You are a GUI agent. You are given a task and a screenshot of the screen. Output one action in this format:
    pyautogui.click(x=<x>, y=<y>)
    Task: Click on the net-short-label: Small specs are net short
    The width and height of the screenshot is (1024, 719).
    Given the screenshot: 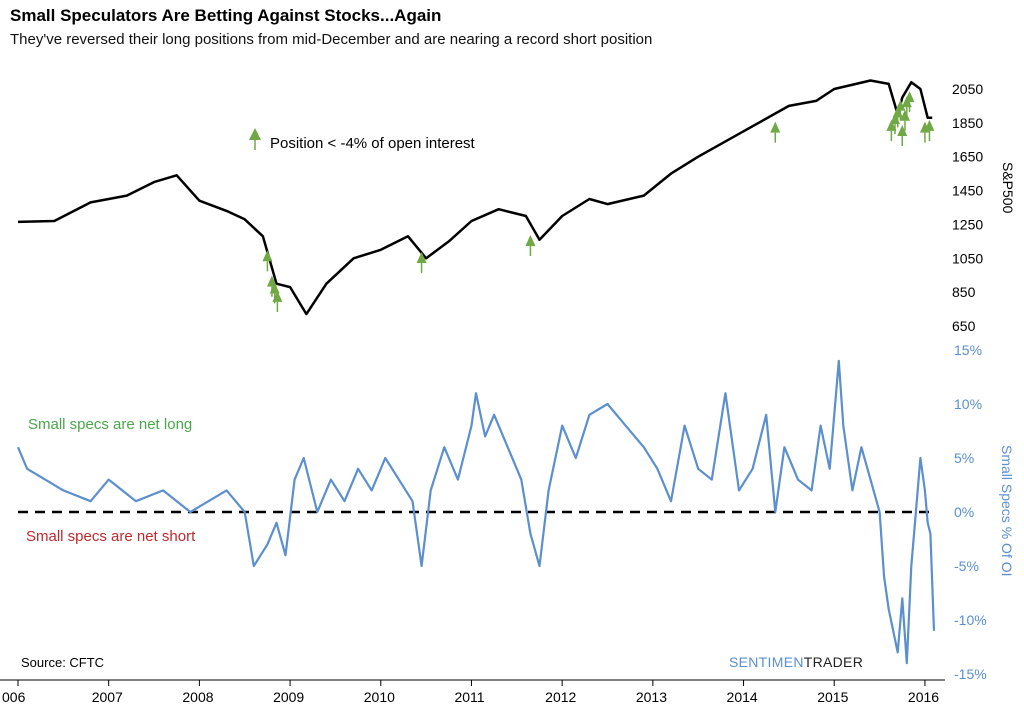 What is the action you would take?
    pyautogui.click(x=111, y=536)
    